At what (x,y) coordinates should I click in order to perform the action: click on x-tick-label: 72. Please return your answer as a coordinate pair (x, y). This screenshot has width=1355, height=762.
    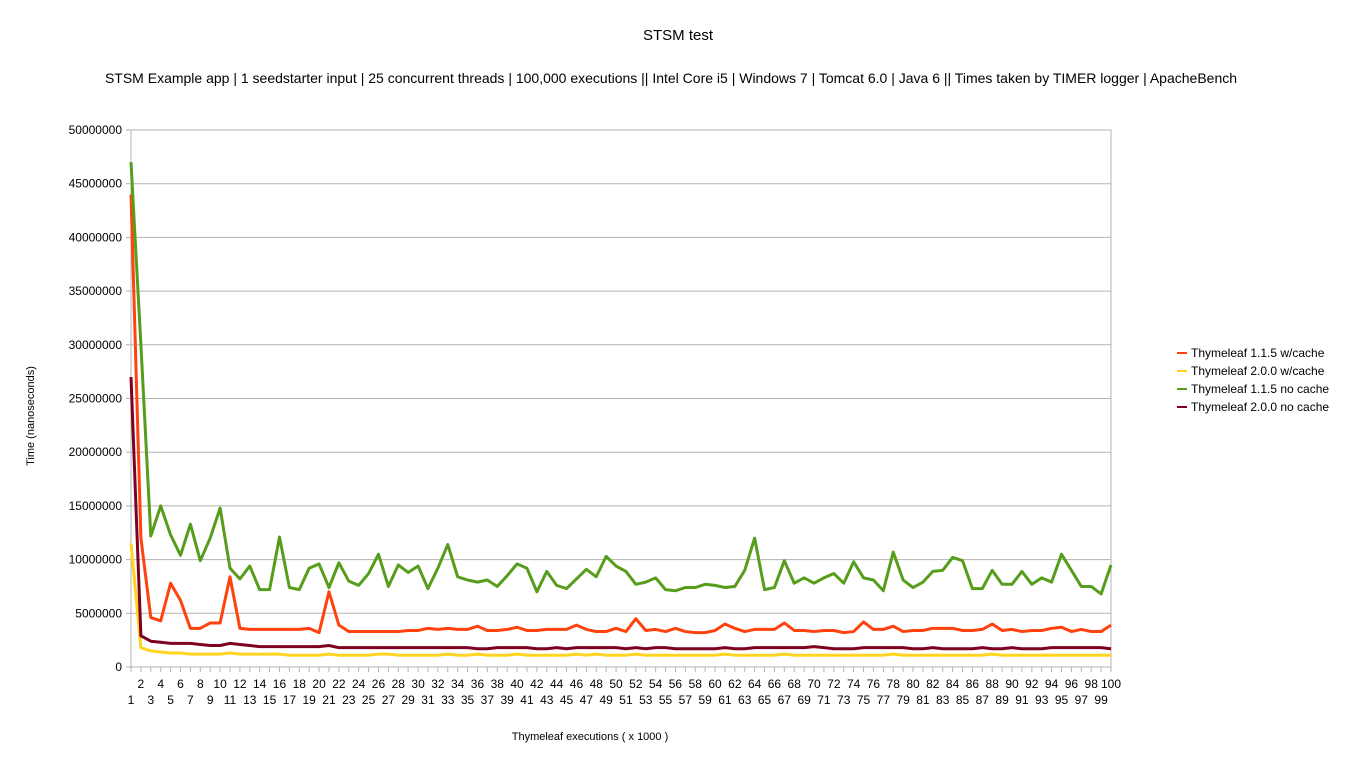
    Looking at the image, I should click on (834, 684).